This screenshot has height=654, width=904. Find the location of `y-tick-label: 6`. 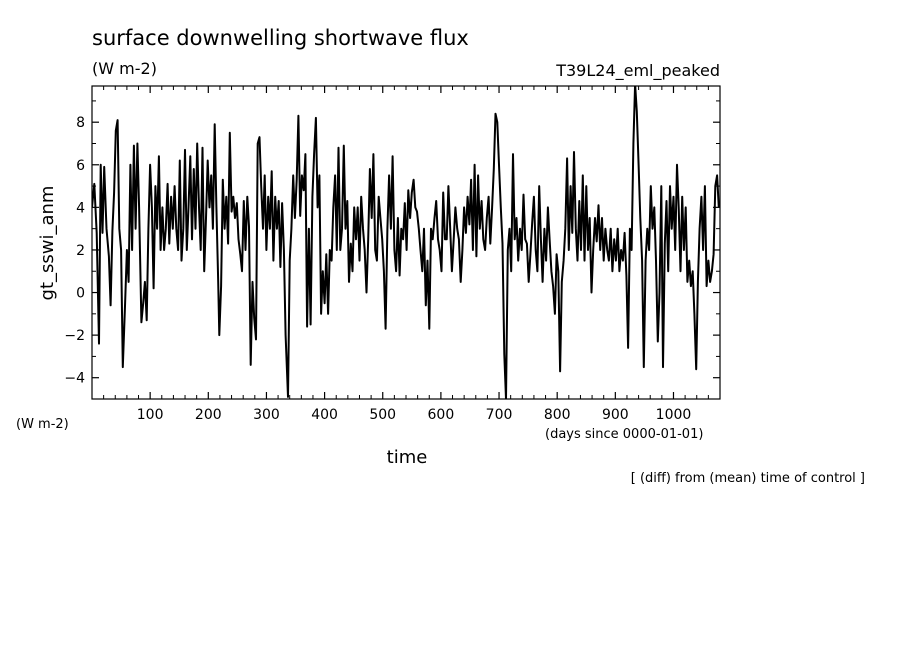

y-tick-label: 6 is located at coordinates (80, 166).